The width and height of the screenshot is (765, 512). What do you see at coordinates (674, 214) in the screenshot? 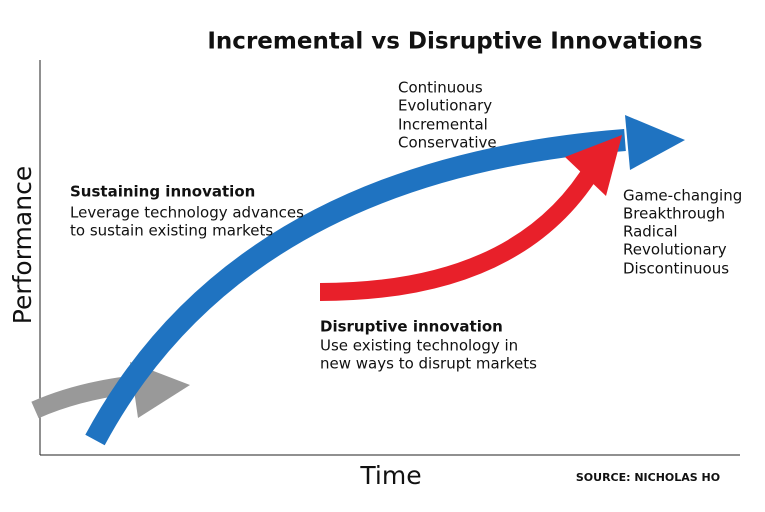
I see `right-label: Breakthrough` at bounding box center [674, 214].